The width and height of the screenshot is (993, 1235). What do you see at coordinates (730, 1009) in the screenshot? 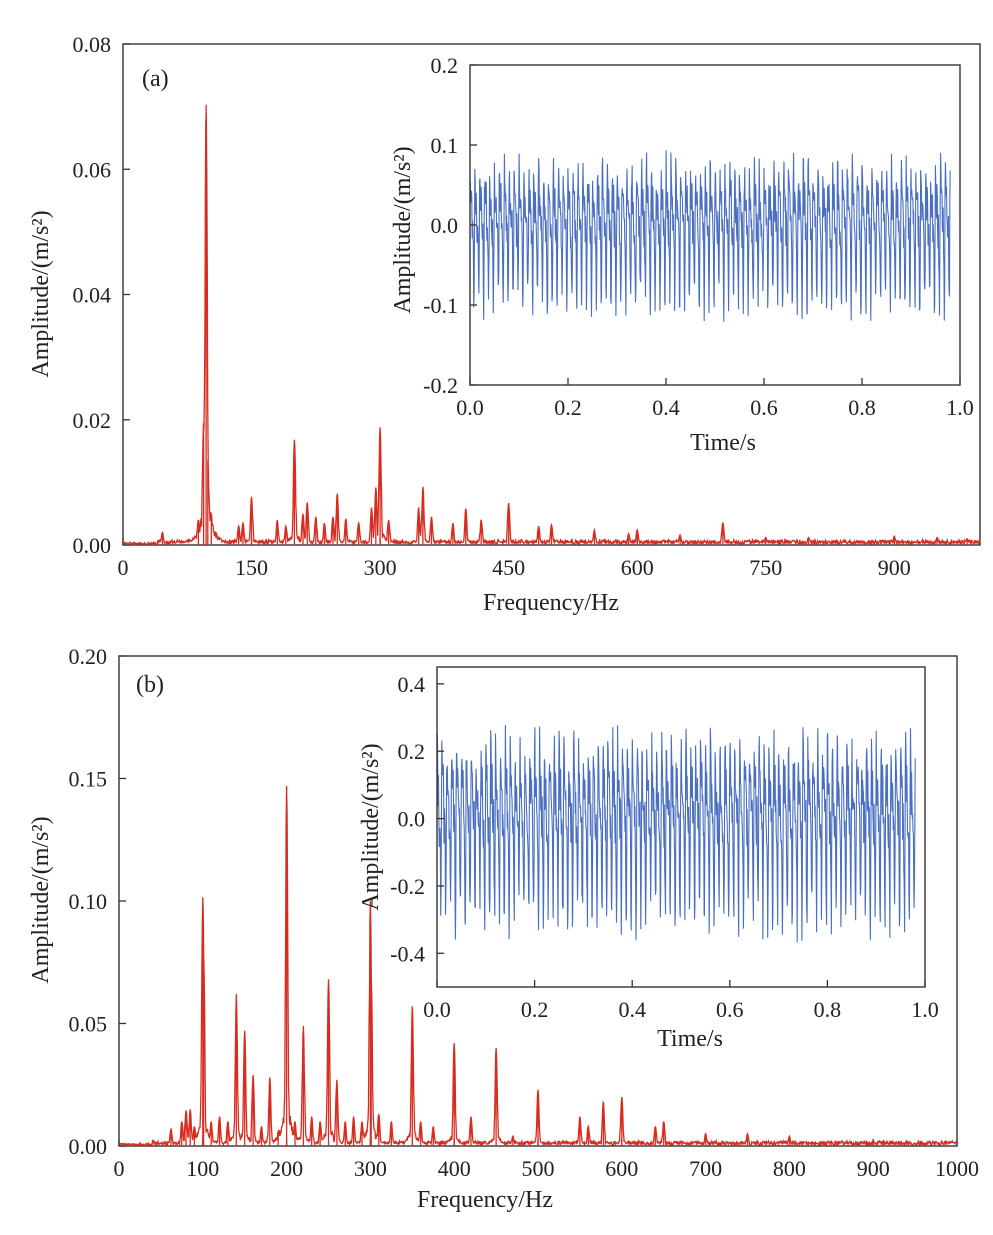
I see `panel-b-inset-x-tick-label: 0.6` at bounding box center [730, 1009].